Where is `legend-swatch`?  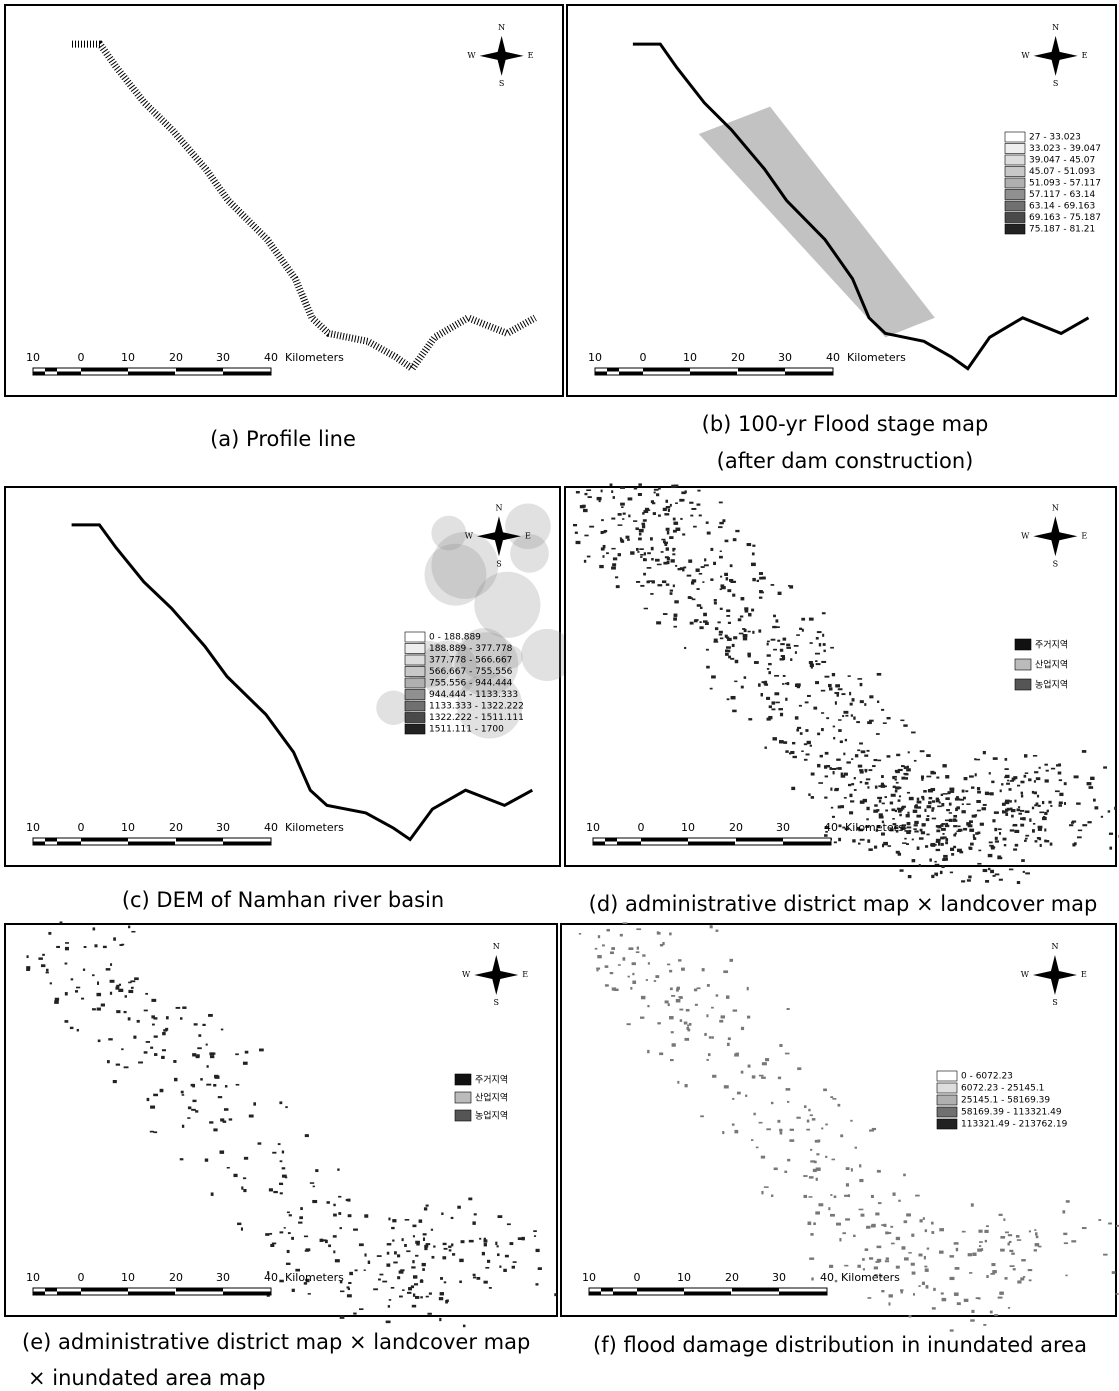
legend-swatch is located at coordinates (1015, 183).